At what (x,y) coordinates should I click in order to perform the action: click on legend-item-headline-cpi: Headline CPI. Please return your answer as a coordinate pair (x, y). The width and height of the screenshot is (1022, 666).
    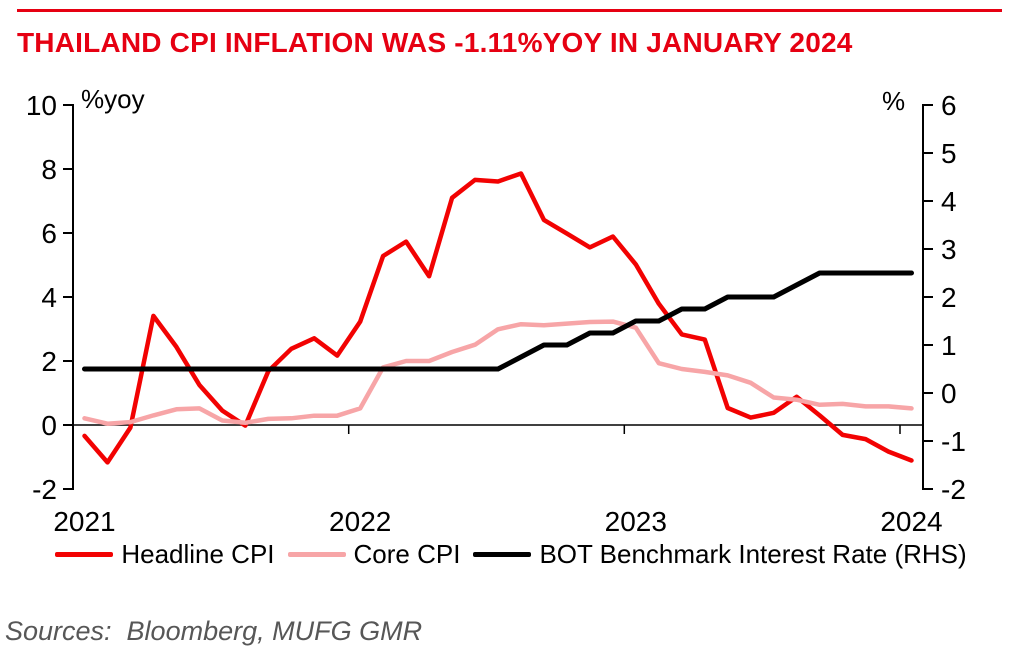
    Looking at the image, I should click on (165, 554).